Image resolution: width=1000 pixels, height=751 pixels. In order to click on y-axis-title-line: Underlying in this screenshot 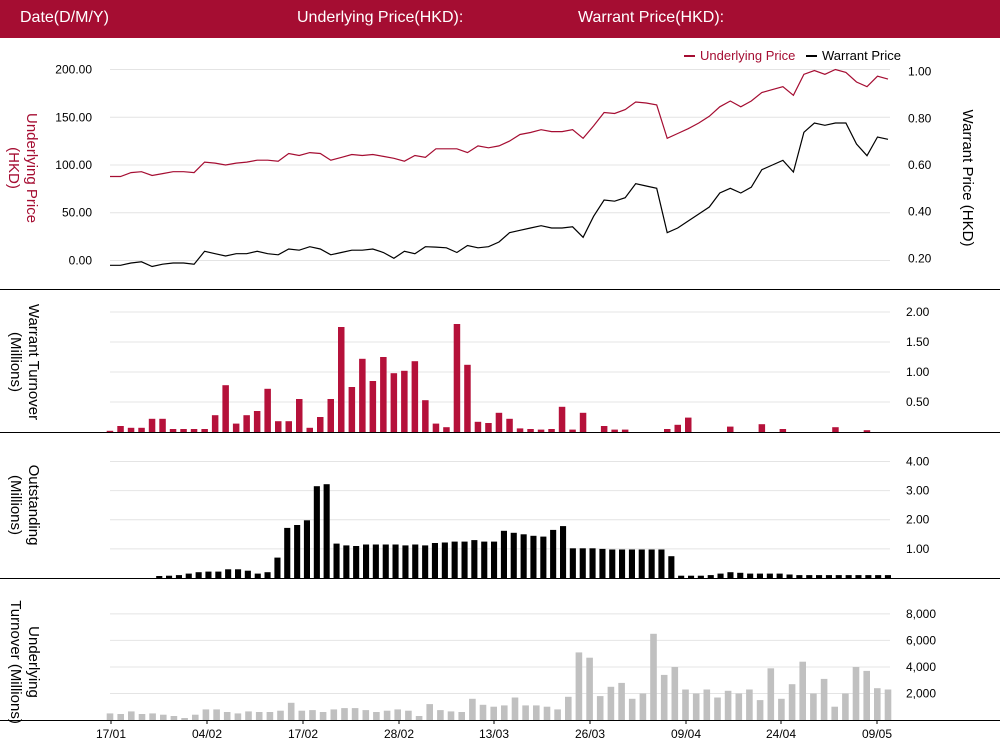, I will do `click(33, 662)`.